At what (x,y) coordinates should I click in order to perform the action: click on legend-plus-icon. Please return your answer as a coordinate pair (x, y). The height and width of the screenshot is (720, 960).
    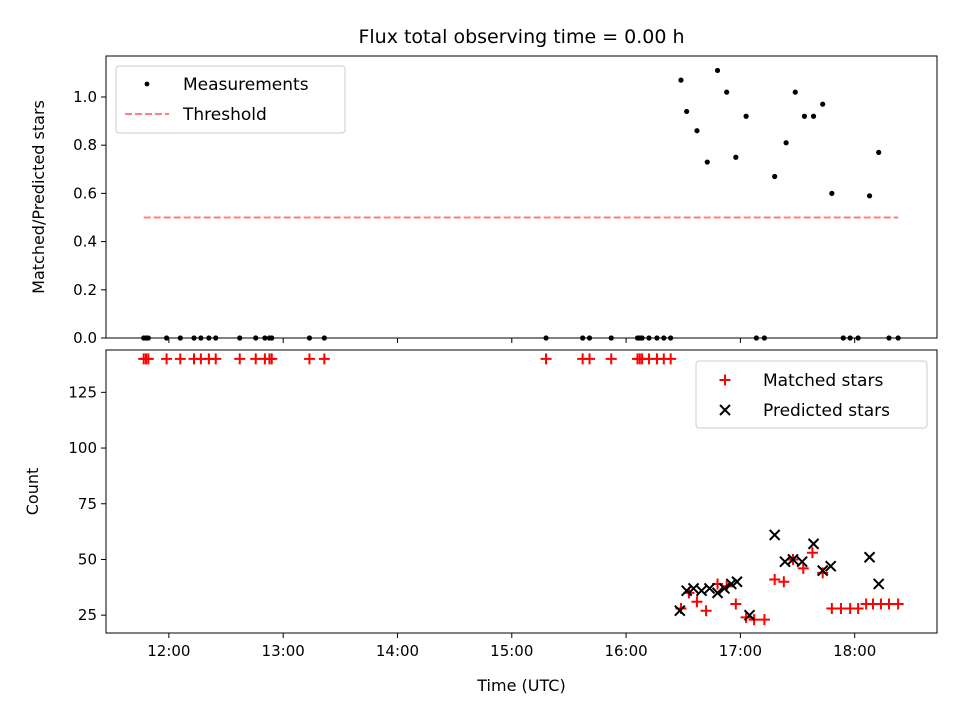
    Looking at the image, I should click on (725, 380).